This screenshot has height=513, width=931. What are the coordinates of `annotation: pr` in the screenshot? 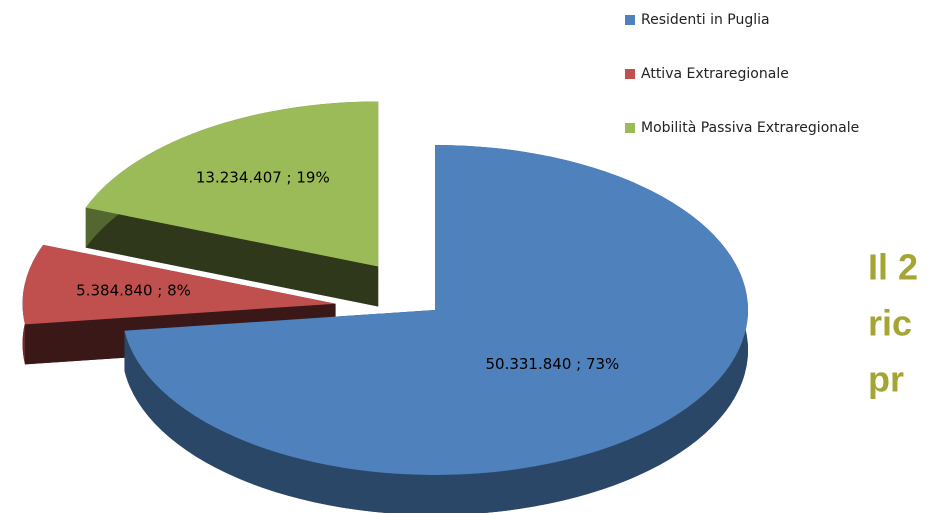 It's located at (886, 379).